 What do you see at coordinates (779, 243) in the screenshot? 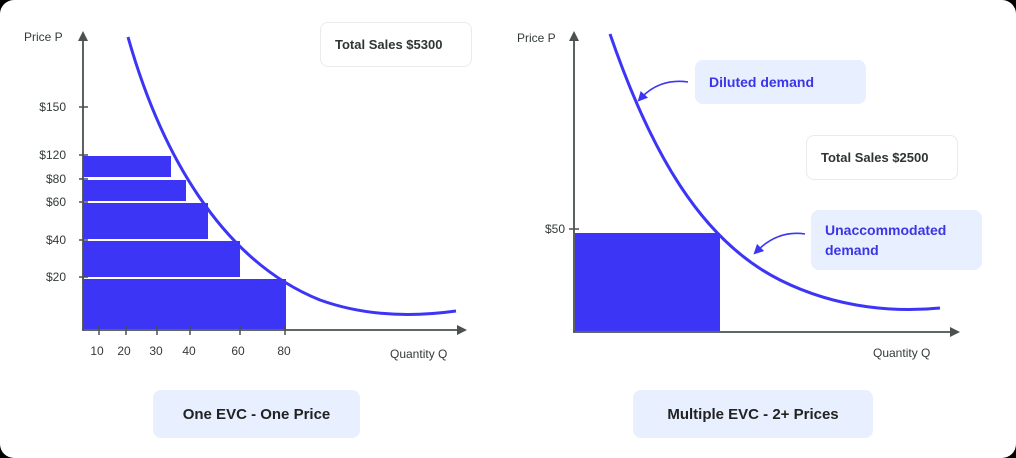
I see `unaccommodated-arrow-icon` at bounding box center [779, 243].